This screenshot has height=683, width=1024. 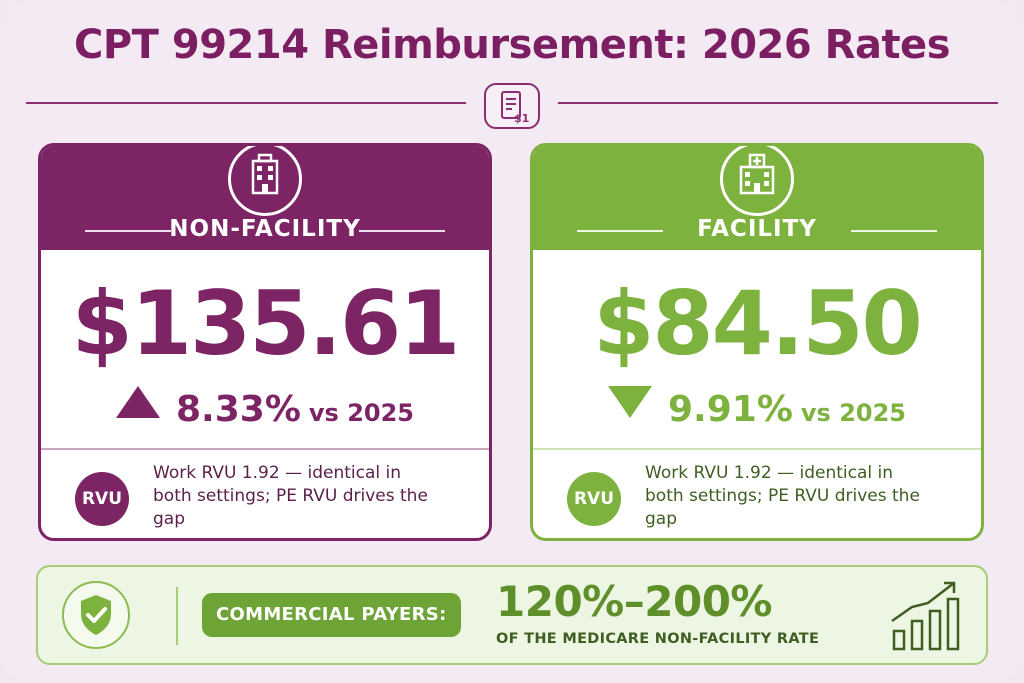 What do you see at coordinates (730, 409) in the screenshot?
I see `facility-change-pct: 9.91%` at bounding box center [730, 409].